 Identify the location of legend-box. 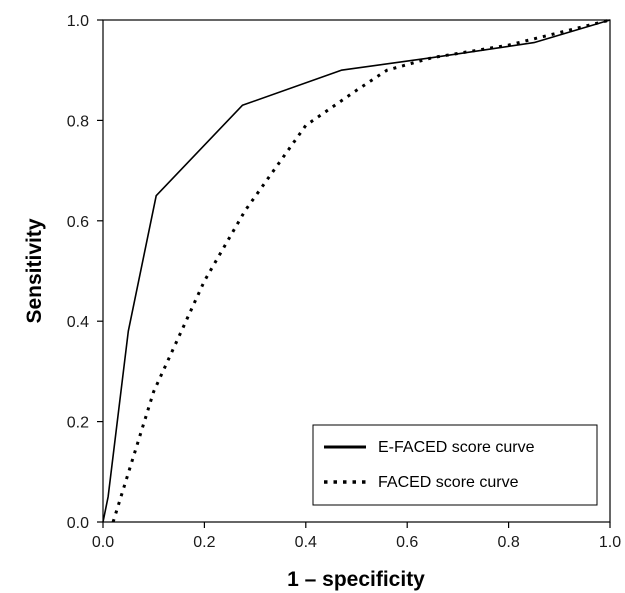
(455, 465).